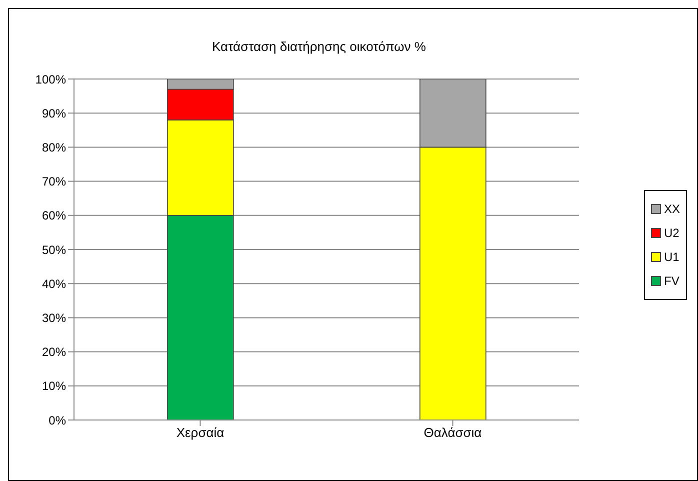 The image size is (698, 481). I want to click on y-tick-label: 60%, so click(54, 215).